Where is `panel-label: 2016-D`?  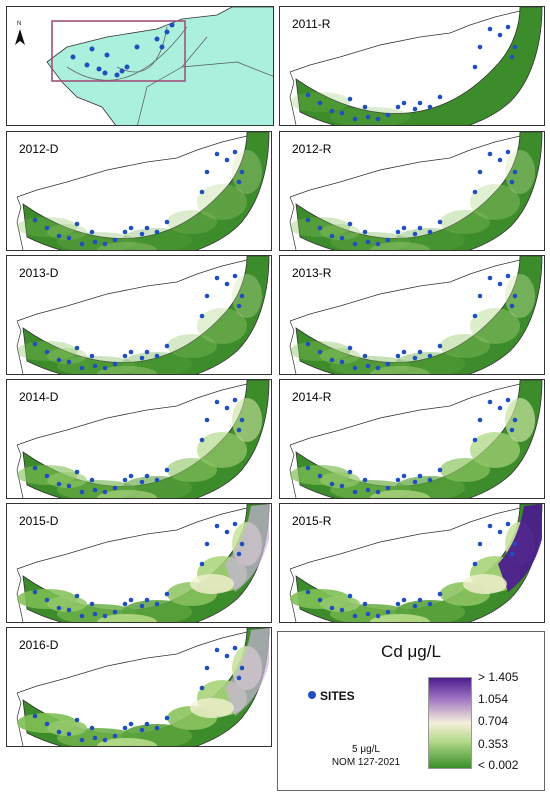 panel-label: 2016-D is located at coordinates (39, 645).